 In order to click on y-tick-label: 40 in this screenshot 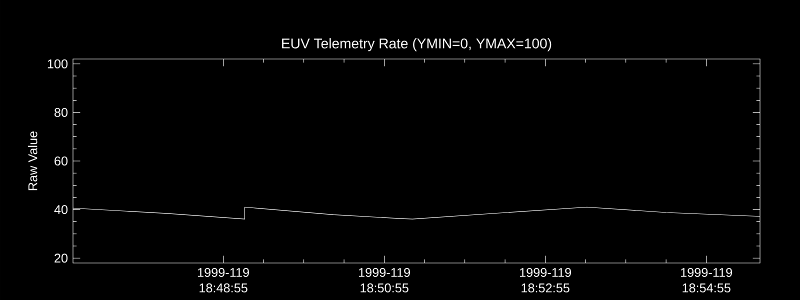, I will do `click(61, 209)`.